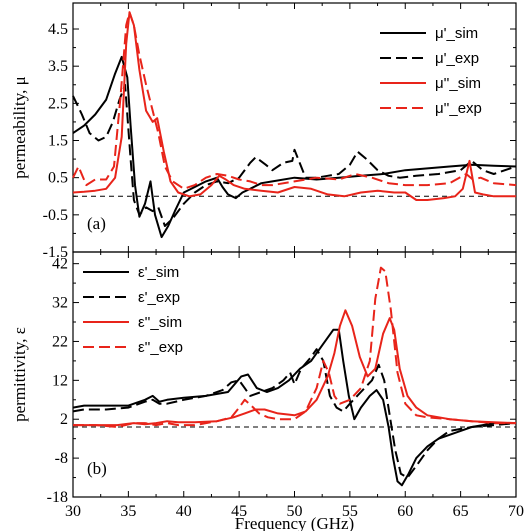 Image resolution: width=529 pixels, height=531 pixels. I want to click on legend-label: μ''_exp, so click(458, 108).